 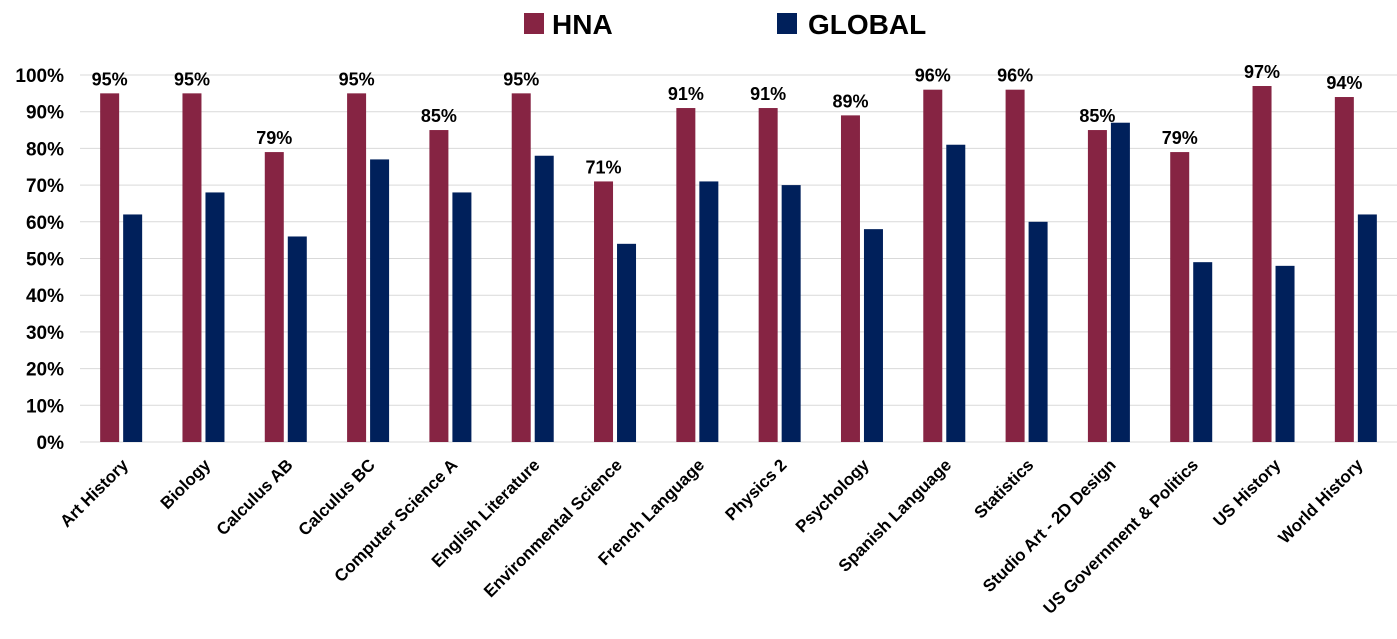 I want to click on category-label: Biology, so click(x=186, y=484).